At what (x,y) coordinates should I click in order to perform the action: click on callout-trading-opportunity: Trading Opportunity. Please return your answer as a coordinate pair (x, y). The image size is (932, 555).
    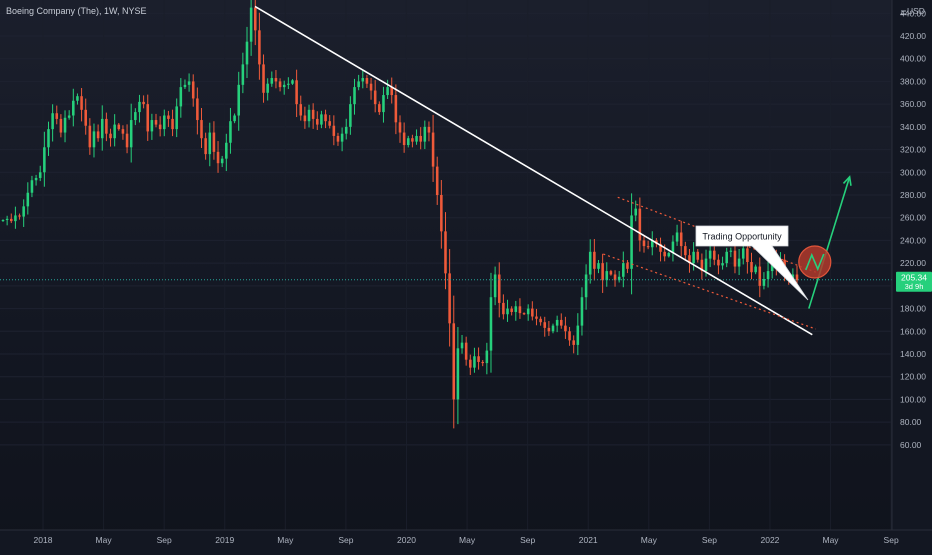
    Looking at the image, I should click on (752, 263).